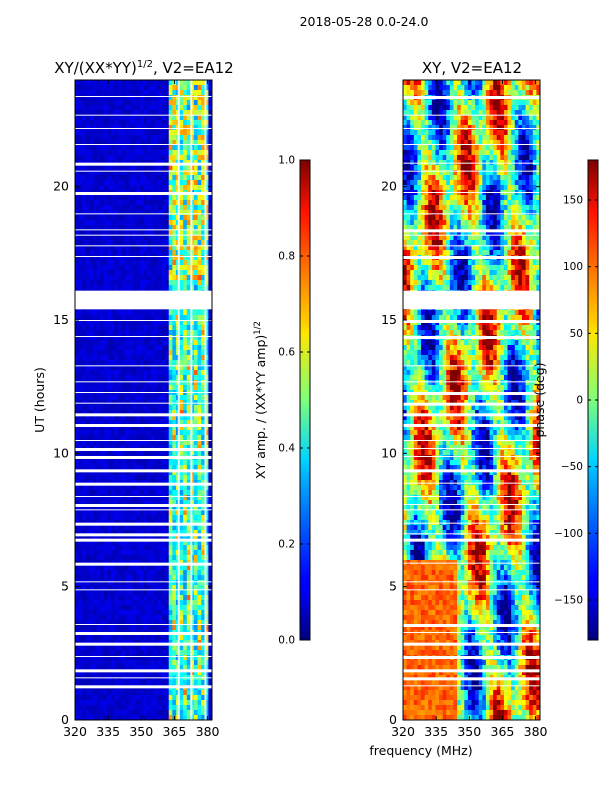 The height and width of the screenshot is (800, 600). Describe the element at coordinates (472, 68) in the screenshot. I see `right-panel-title: XY, V2=EA12` at that location.